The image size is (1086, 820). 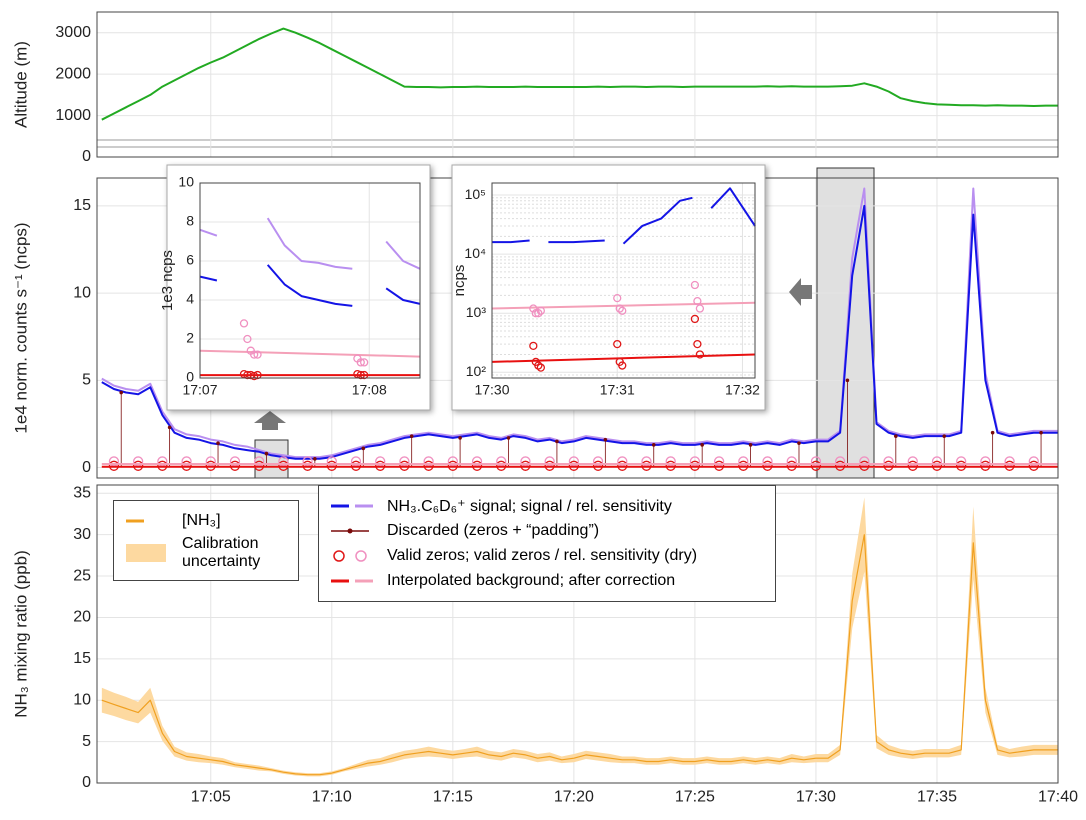 I want to click on y-tick-label: 35, so click(x=82, y=492).